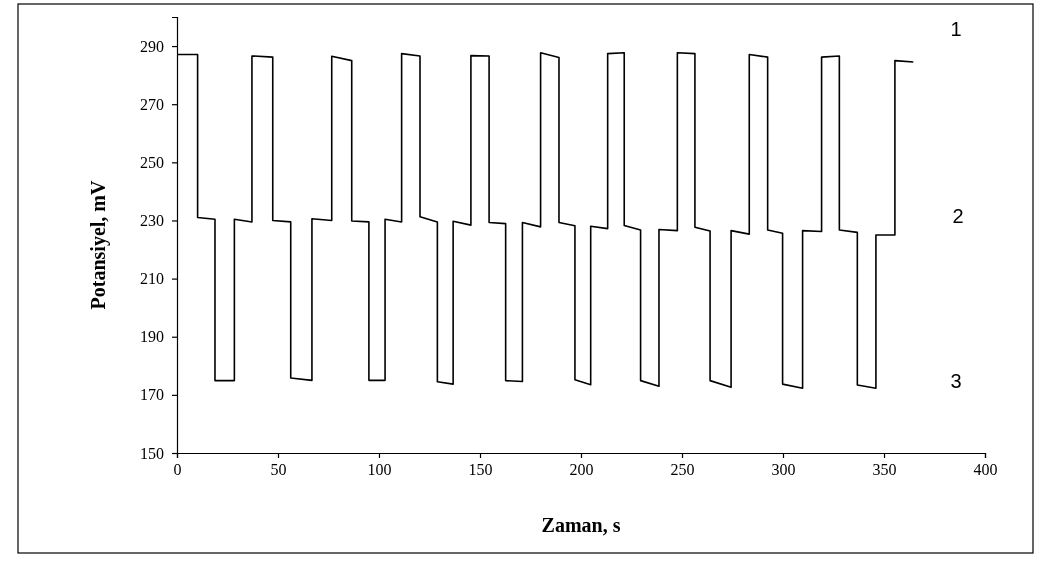  What do you see at coordinates (152, 104) in the screenshot?
I see `y-tick-label: 270` at bounding box center [152, 104].